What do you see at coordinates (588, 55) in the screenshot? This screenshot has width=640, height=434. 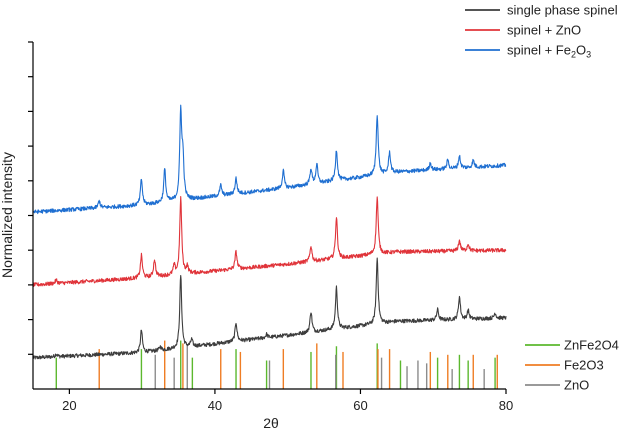 I see `legend-label-subscript: 3` at bounding box center [588, 55].